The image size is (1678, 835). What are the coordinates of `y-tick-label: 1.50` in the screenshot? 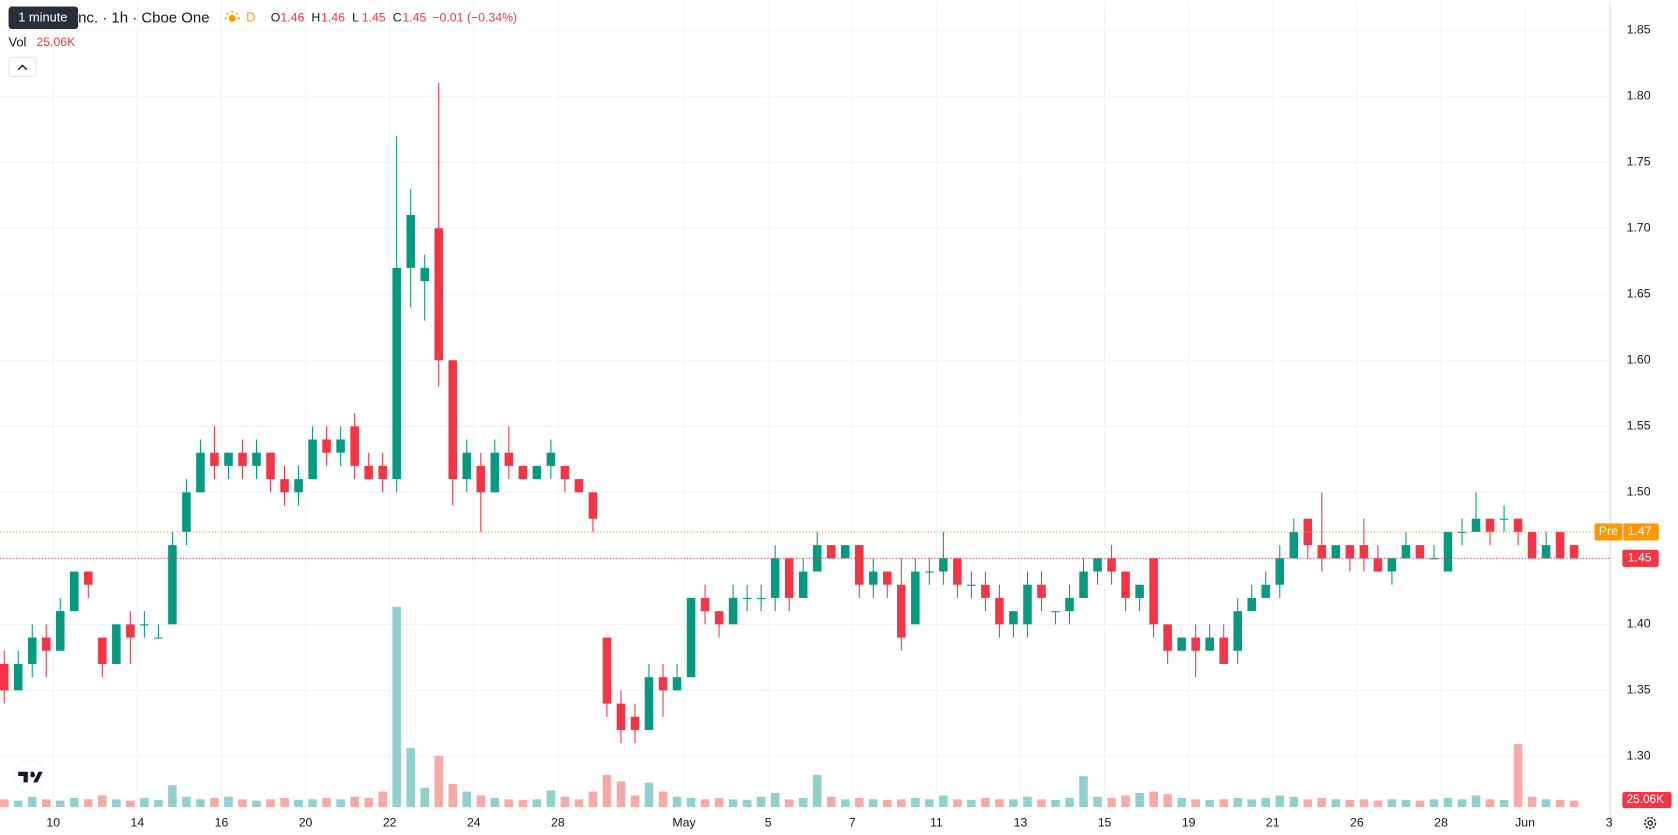 It's located at (1639, 492).